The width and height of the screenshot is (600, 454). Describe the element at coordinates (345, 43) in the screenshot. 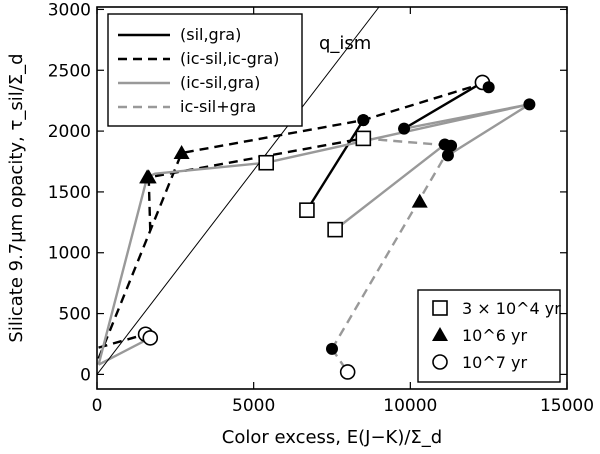

I see `reference-line-label: q_ism` at that location.